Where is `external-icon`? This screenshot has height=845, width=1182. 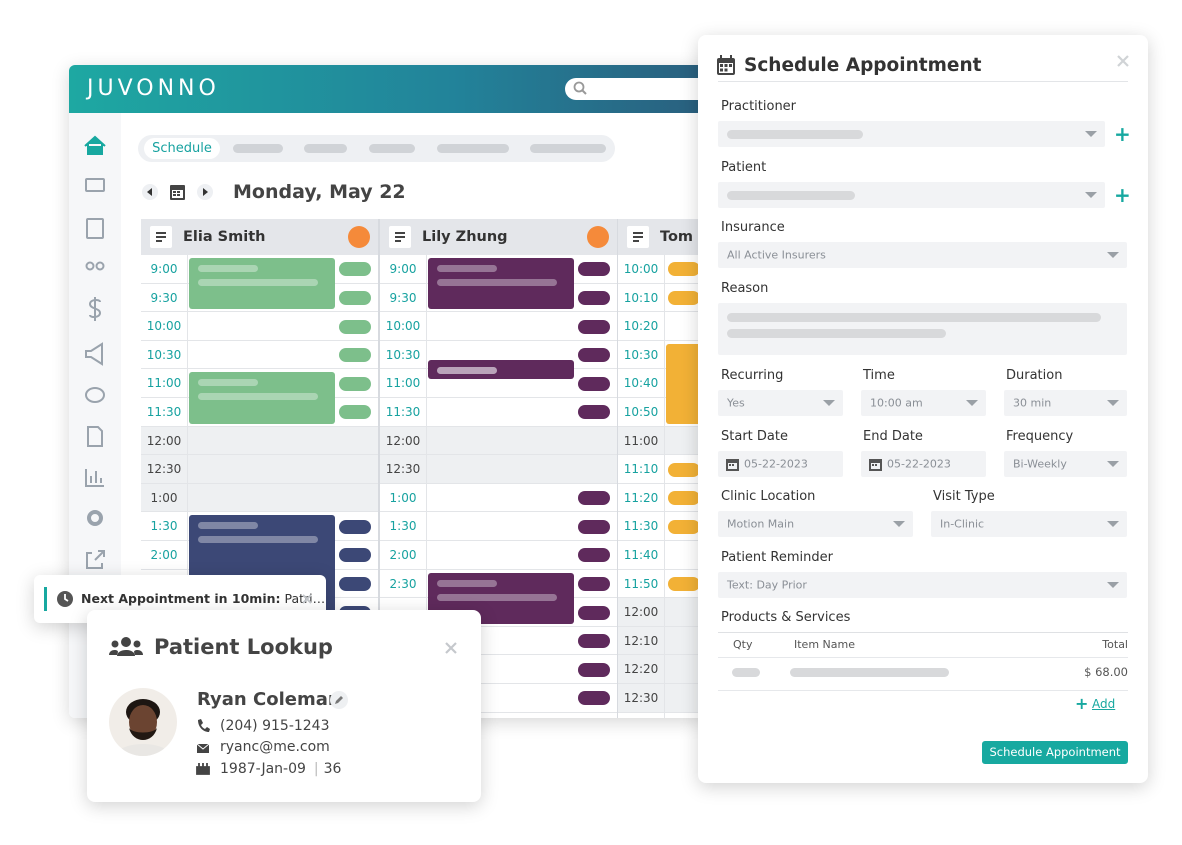
external-icon is located at coordinates (95, 559).